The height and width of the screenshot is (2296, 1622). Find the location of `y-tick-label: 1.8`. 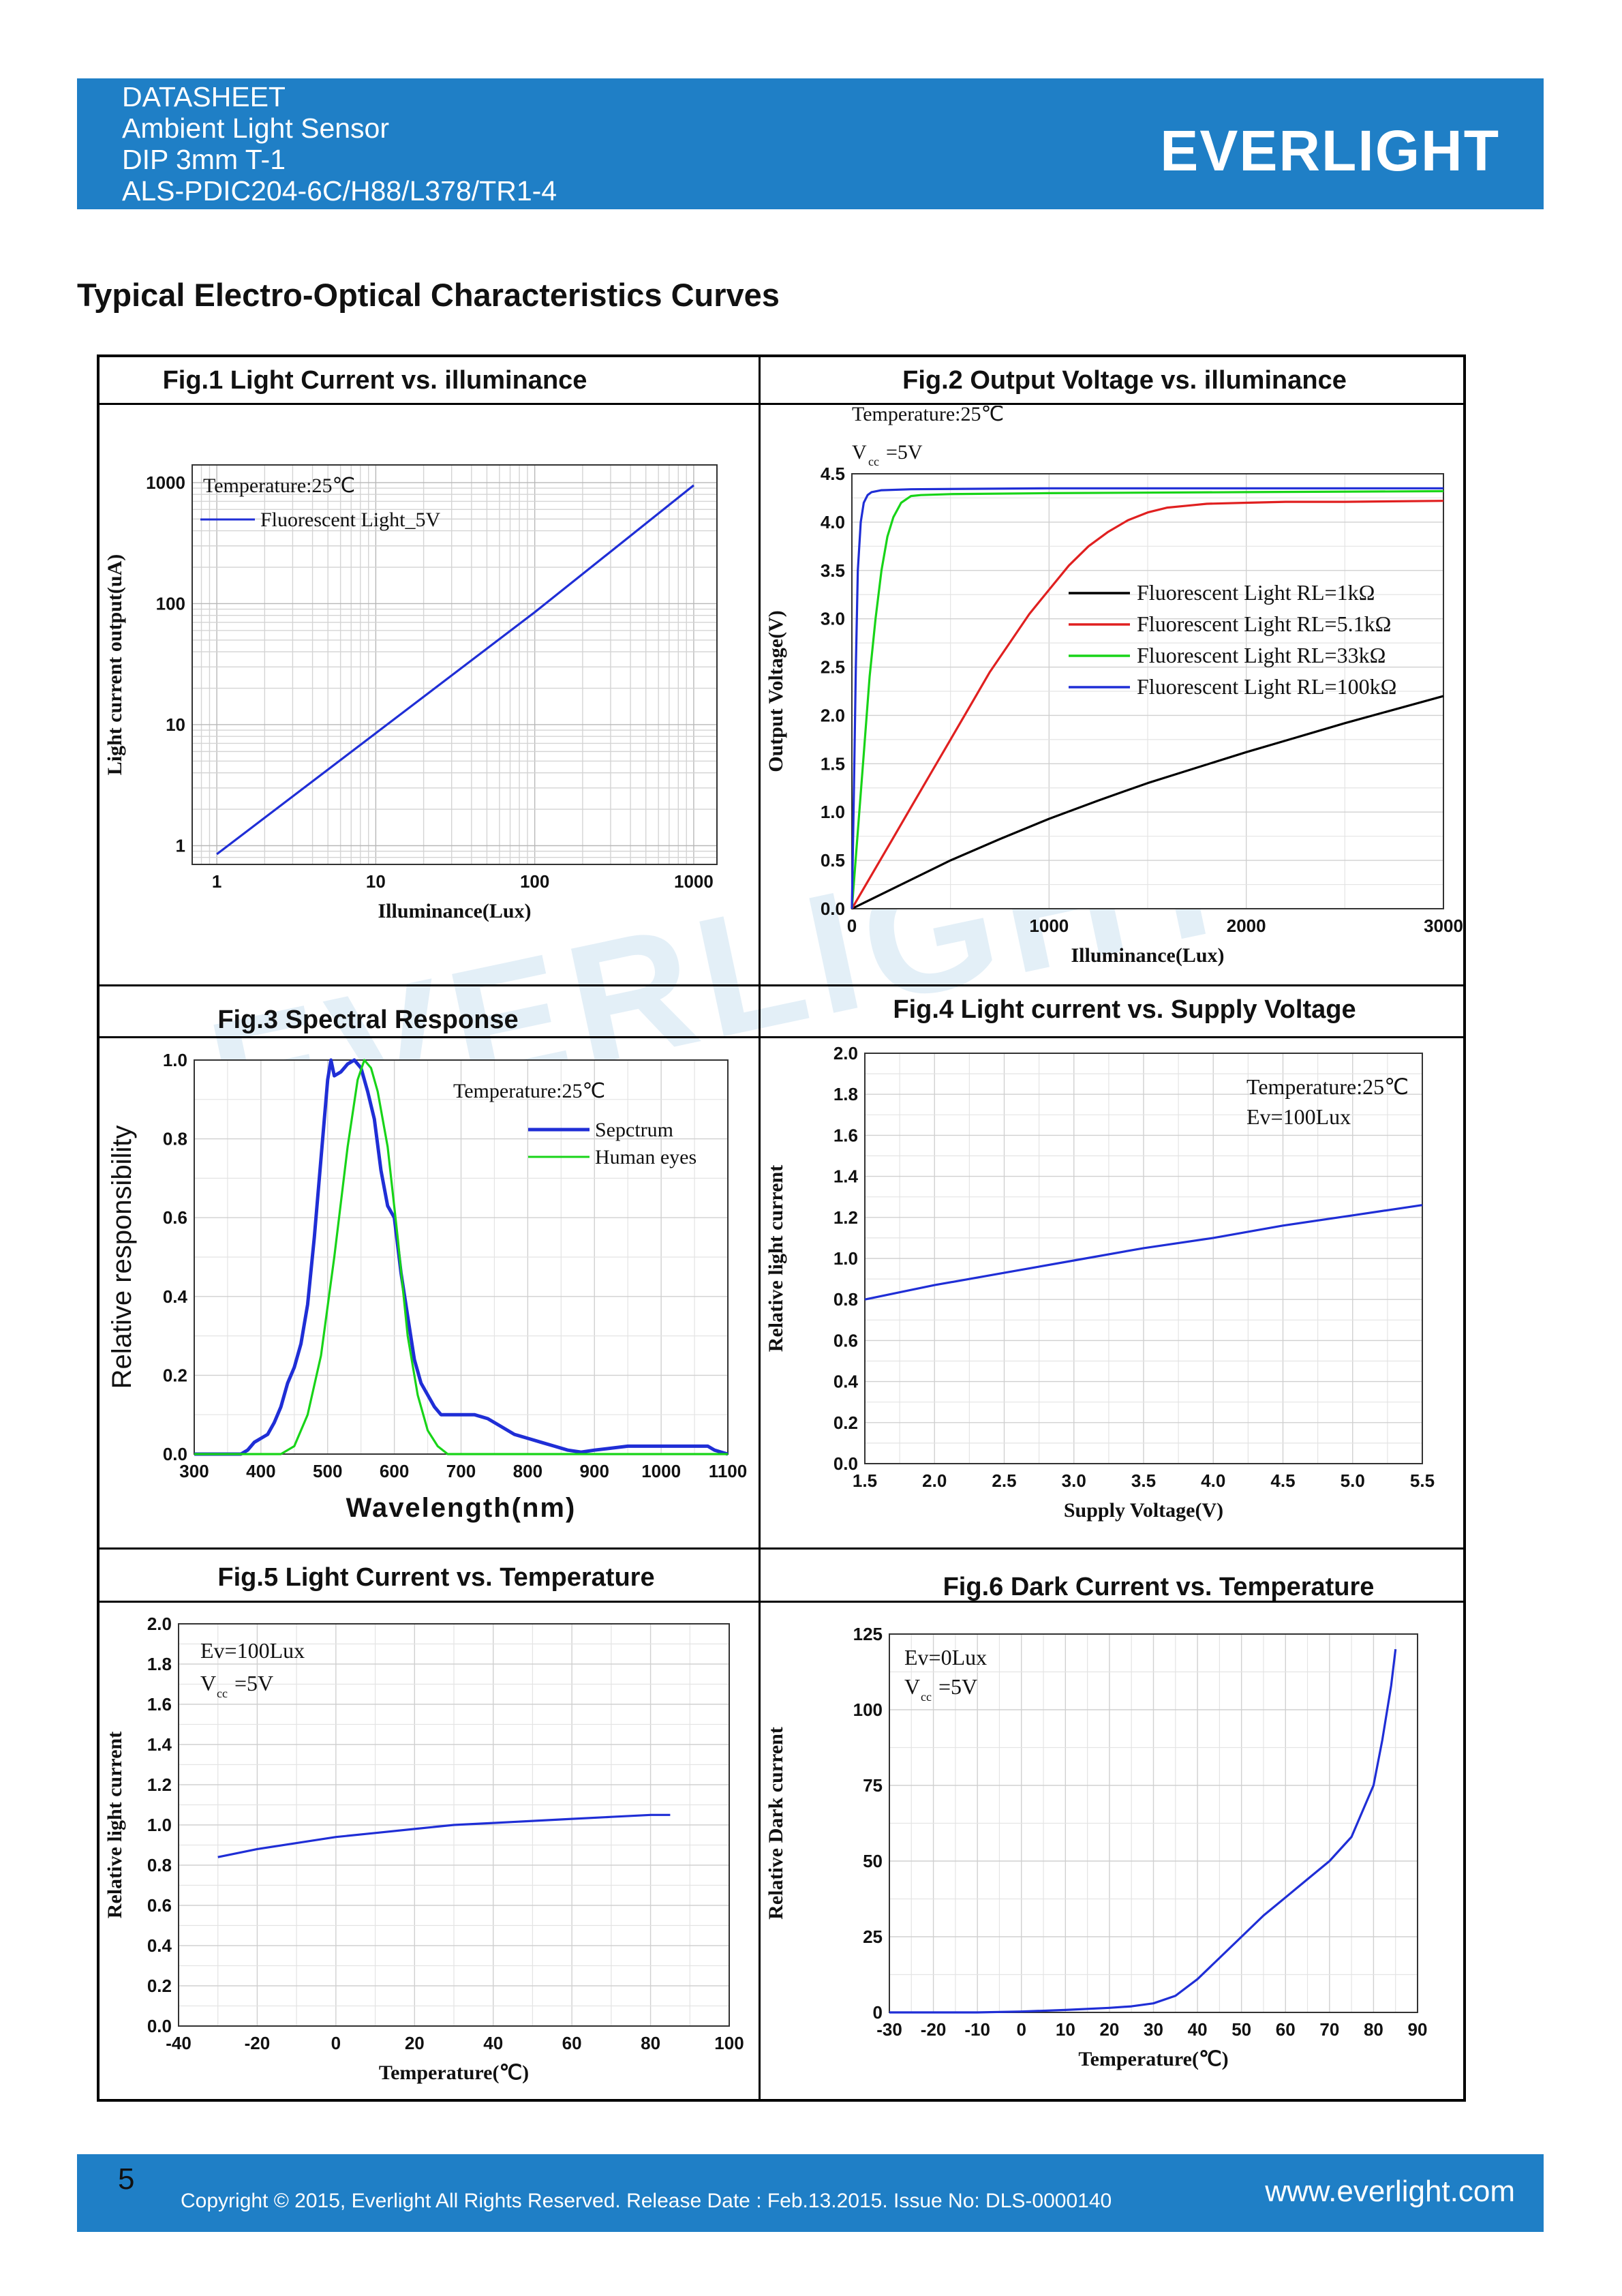

y-tick-label: 1.8 is located at coordinates (159, 1664).